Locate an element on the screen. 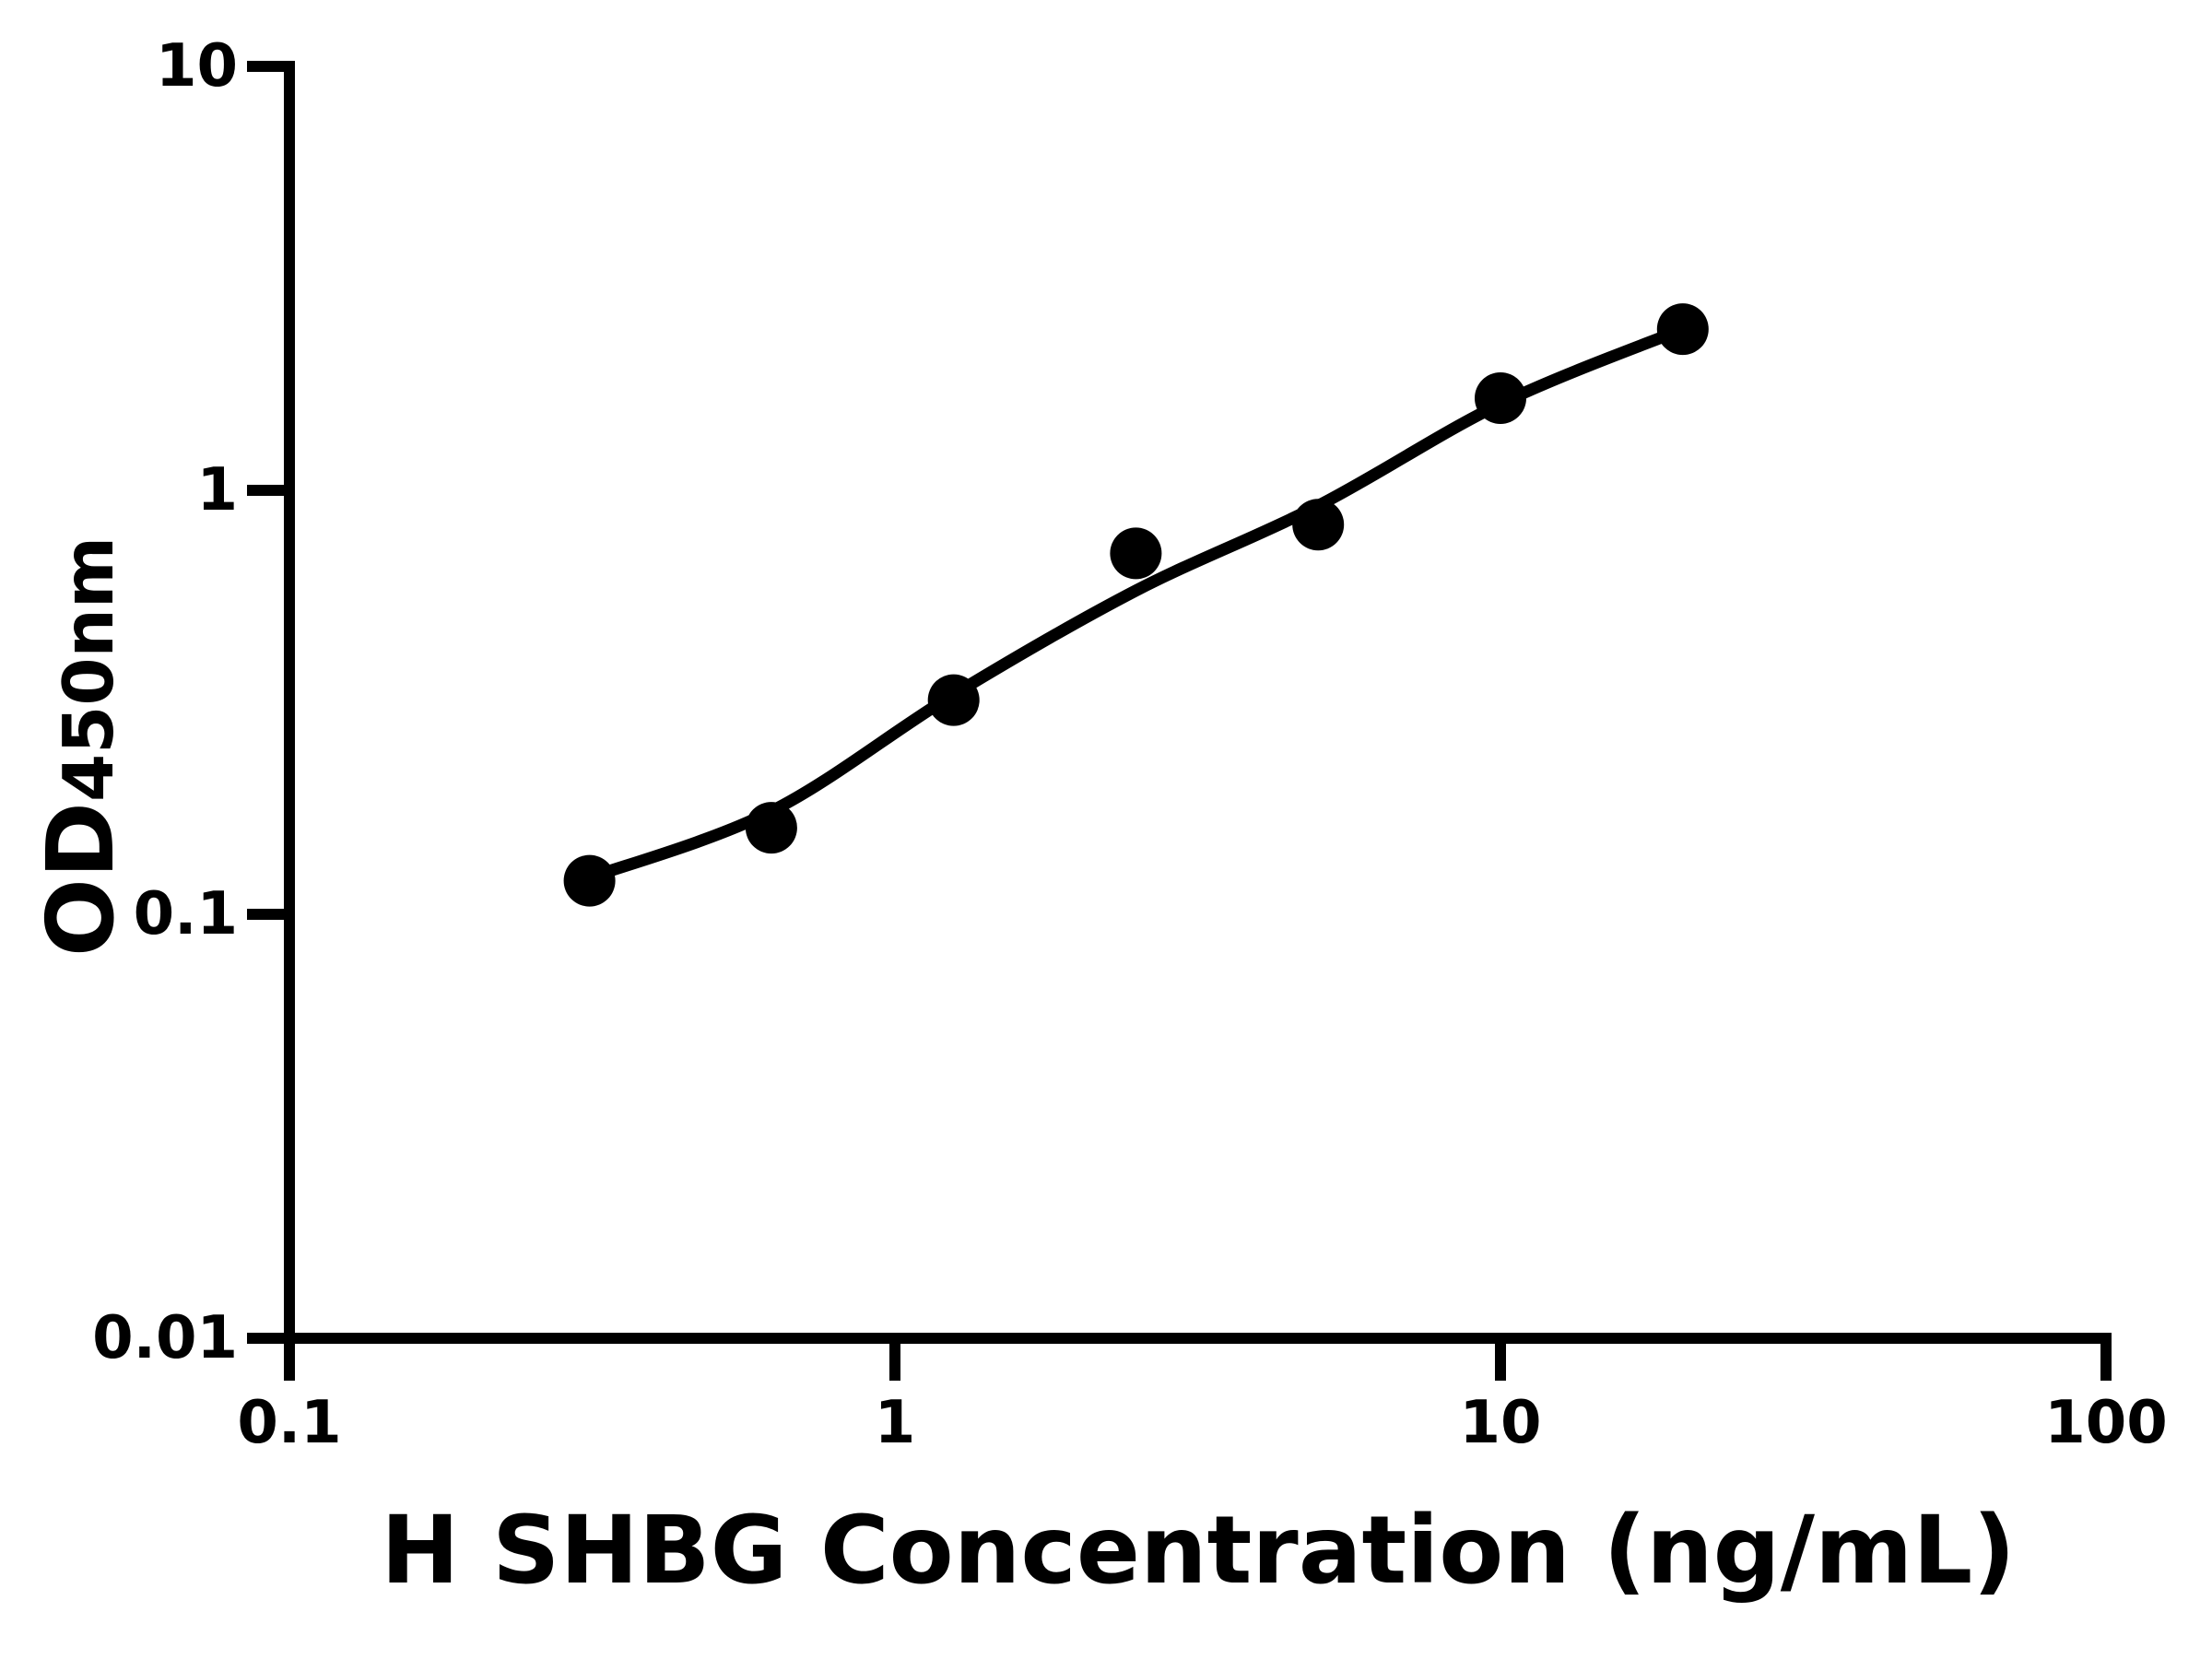 This screenshot has height=1659, width=2212. y-axis-title: OD 450nm is located at coordinates (81, 746).